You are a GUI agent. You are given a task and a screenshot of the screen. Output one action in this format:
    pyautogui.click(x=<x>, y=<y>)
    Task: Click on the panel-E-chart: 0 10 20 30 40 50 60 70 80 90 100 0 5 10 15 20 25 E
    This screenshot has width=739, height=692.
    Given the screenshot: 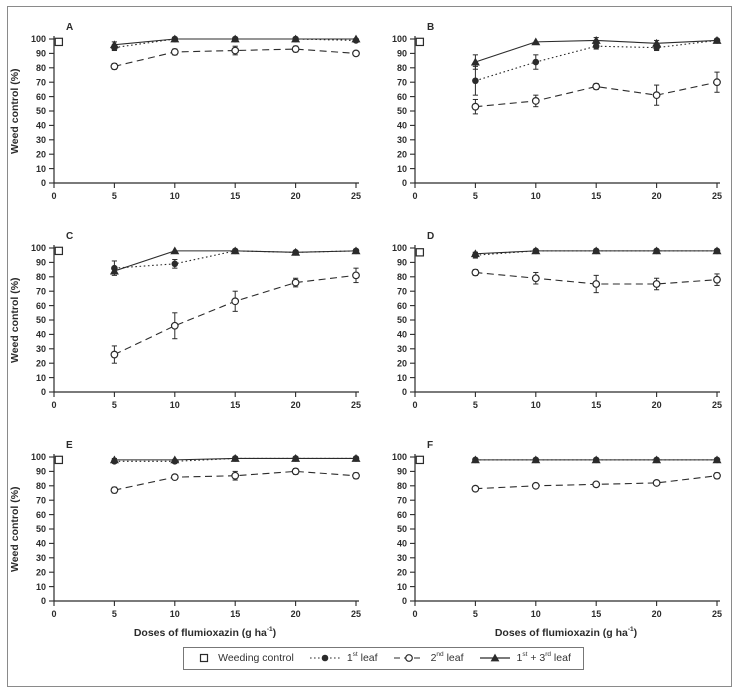 What is the action you would take?
    pyautogui.click(x=196, y=529)
    